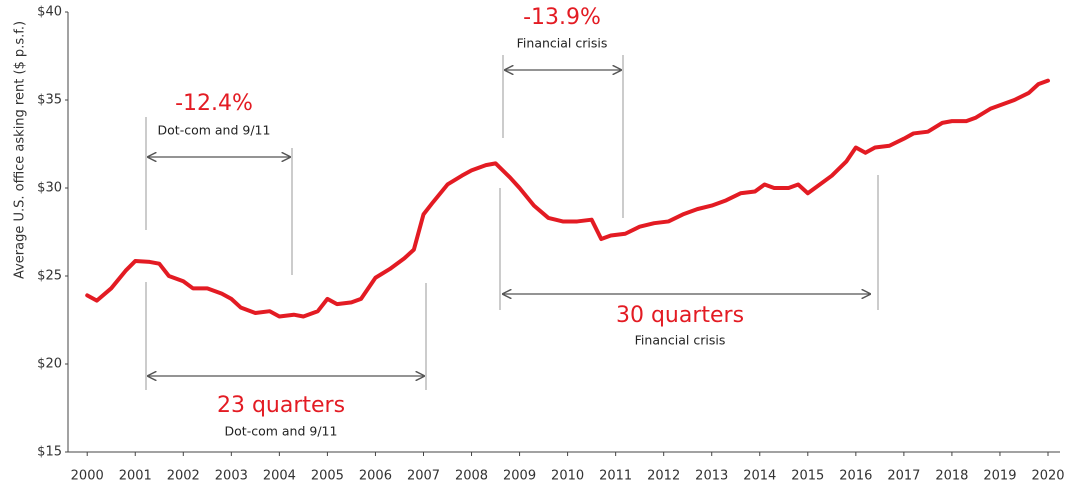 This screenshot has width=1073, height=492. I want to click on x-tick-label: 2010, so click(567, 476).